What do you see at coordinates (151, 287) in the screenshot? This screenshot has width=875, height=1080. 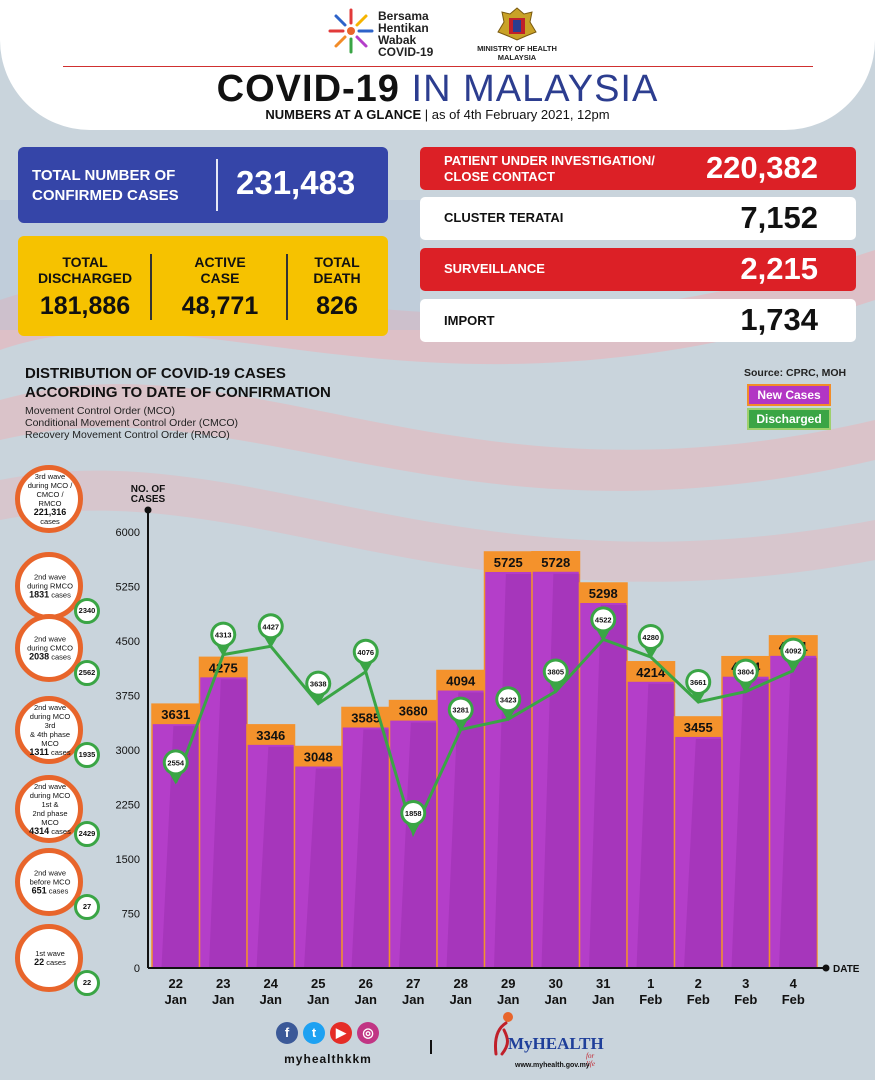 I see `summary-separator` at bounding box center [151, 287].